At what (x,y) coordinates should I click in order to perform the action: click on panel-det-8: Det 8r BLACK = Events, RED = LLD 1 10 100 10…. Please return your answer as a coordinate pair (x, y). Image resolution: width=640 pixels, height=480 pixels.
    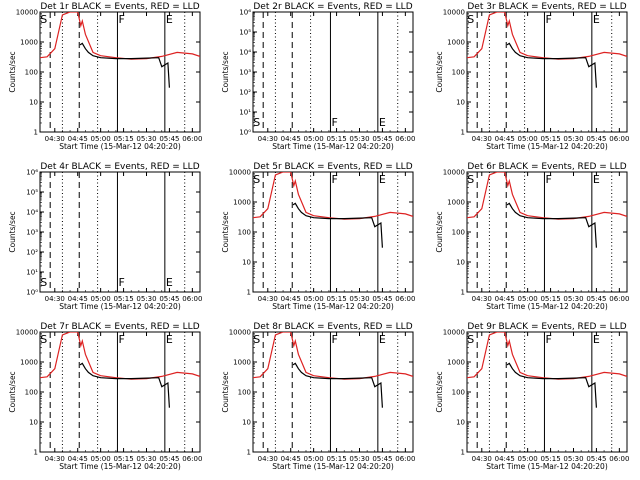
    Looking at the image, I should click on (318, 396).